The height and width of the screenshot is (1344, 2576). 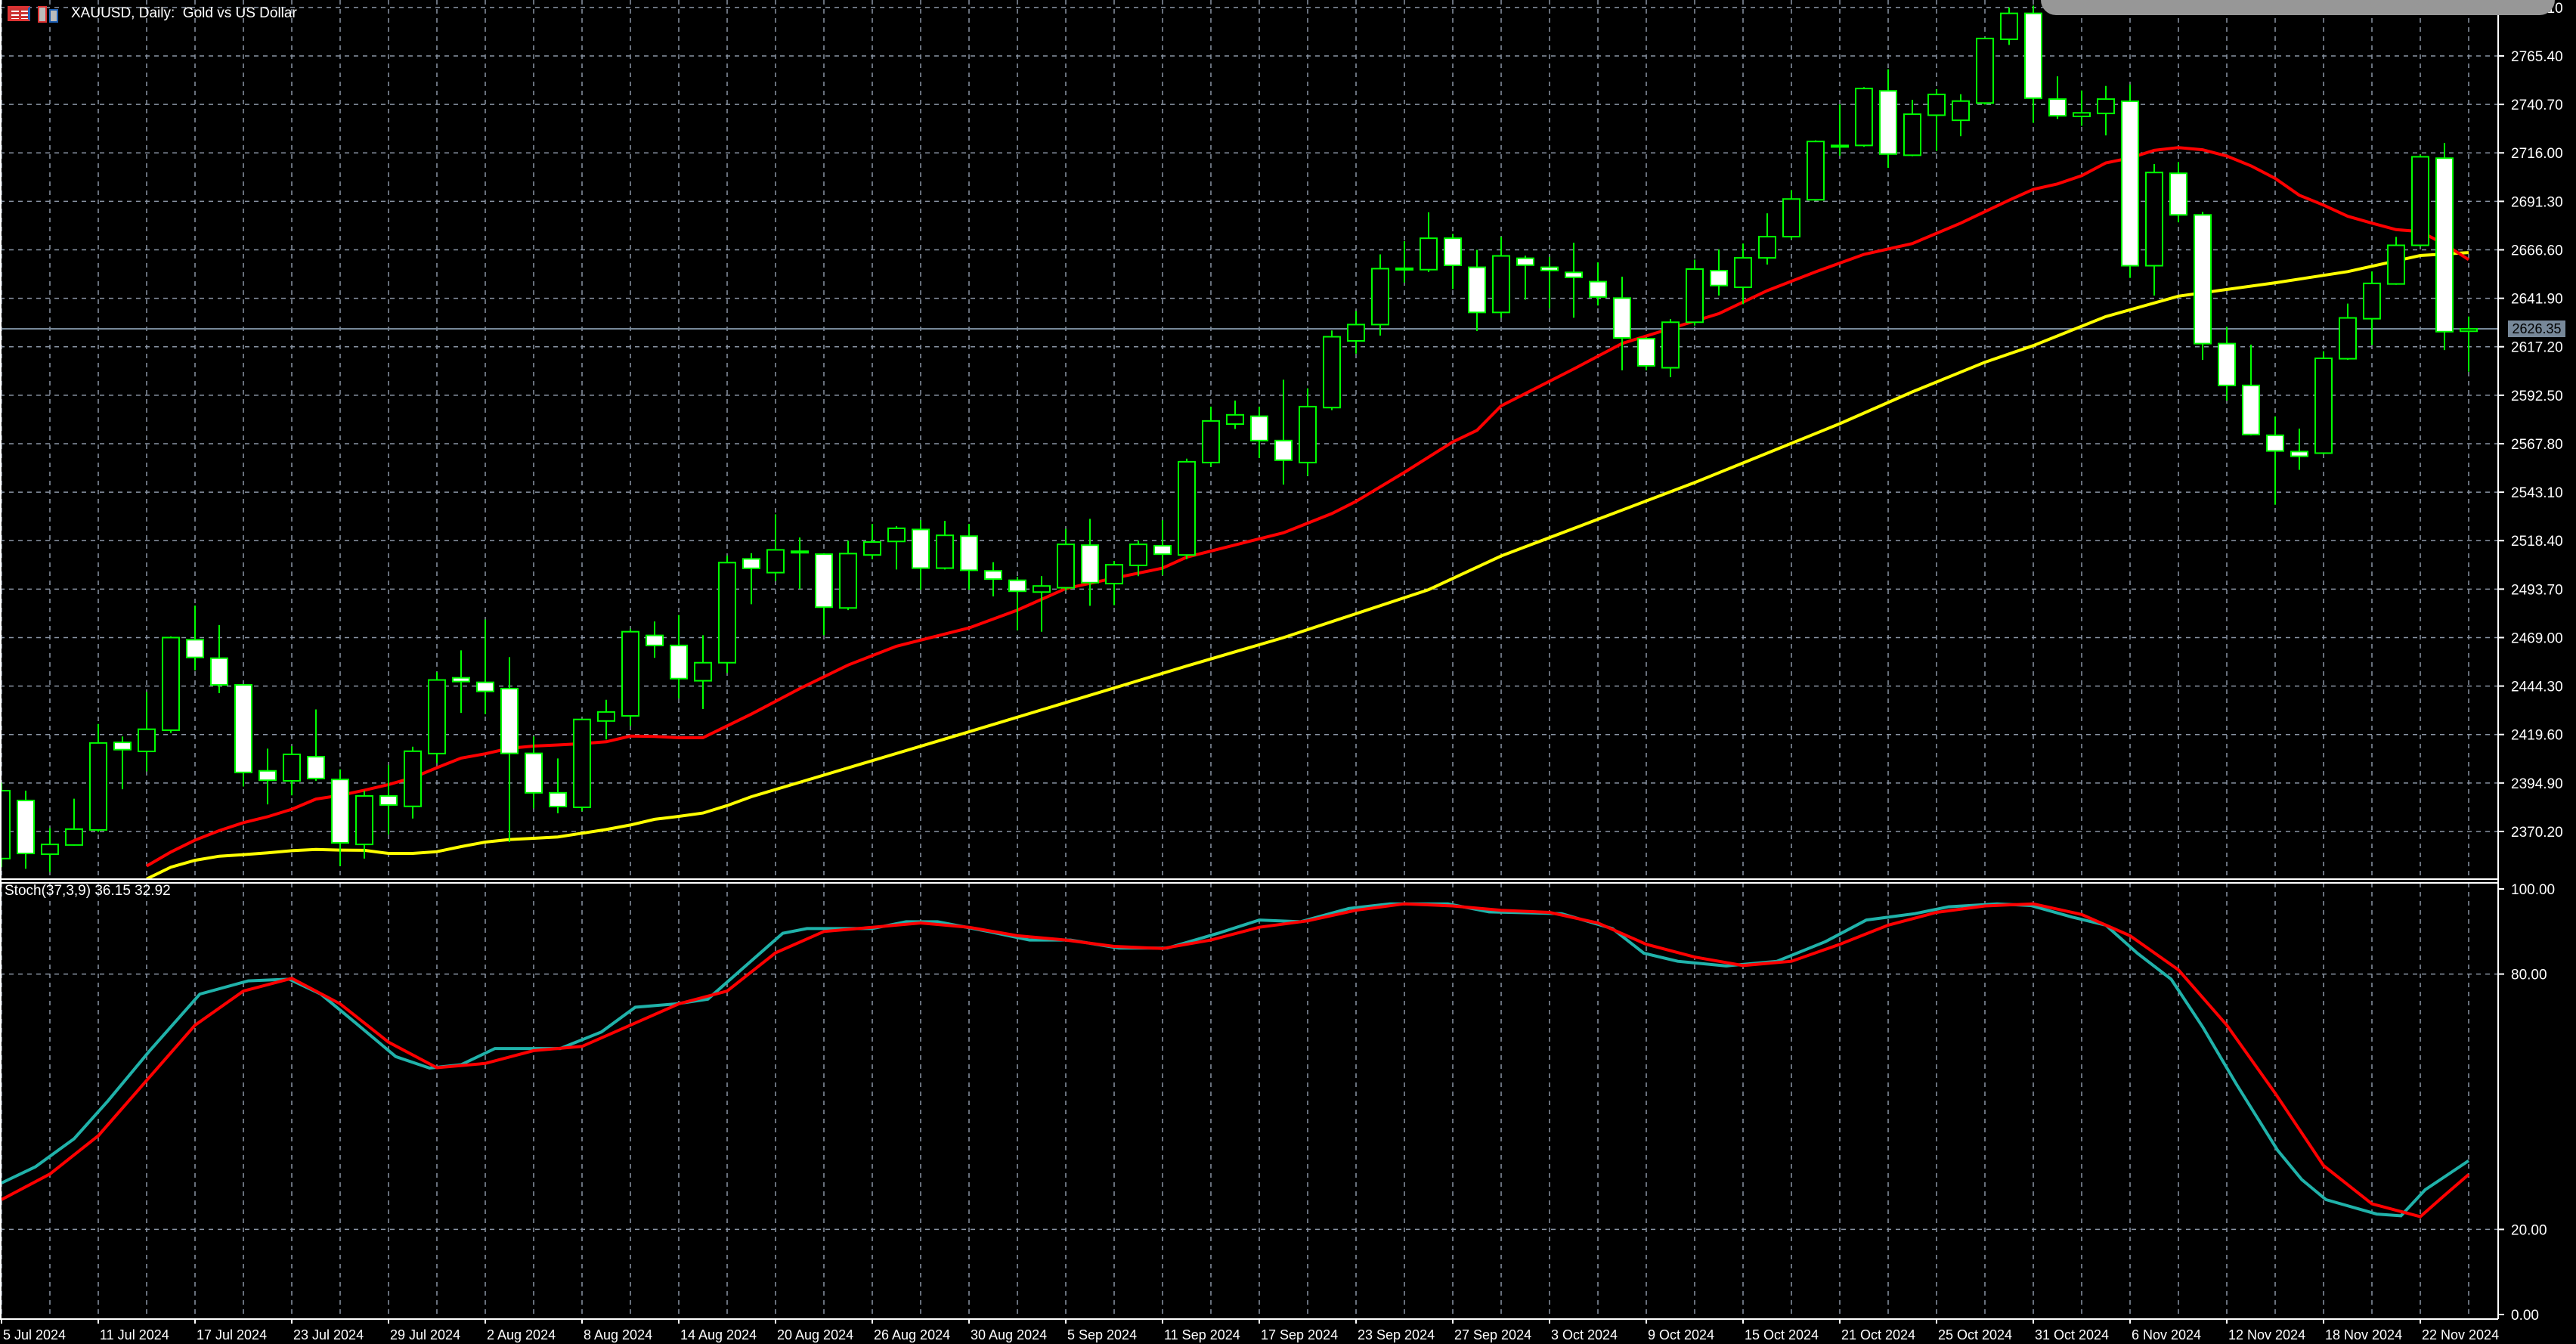 What do you see at coordinates (48, 14) in the screenshot?
I see `chart-window-icon` at bounding box center [48, 14].